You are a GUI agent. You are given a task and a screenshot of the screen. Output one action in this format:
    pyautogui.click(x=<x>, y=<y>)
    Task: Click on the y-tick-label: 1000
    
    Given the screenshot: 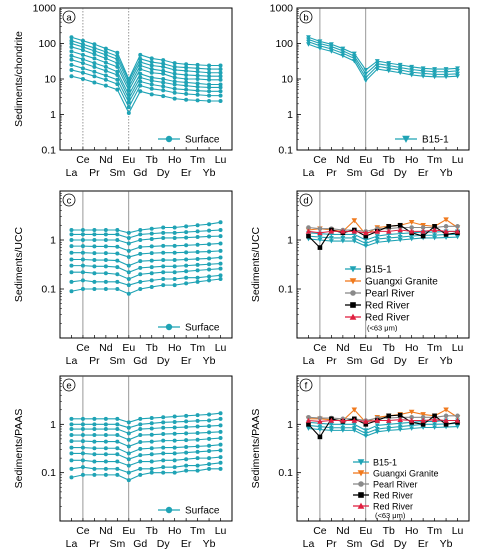 What is the action you would take?
    pyautogui.click(x=282, y=9)
    